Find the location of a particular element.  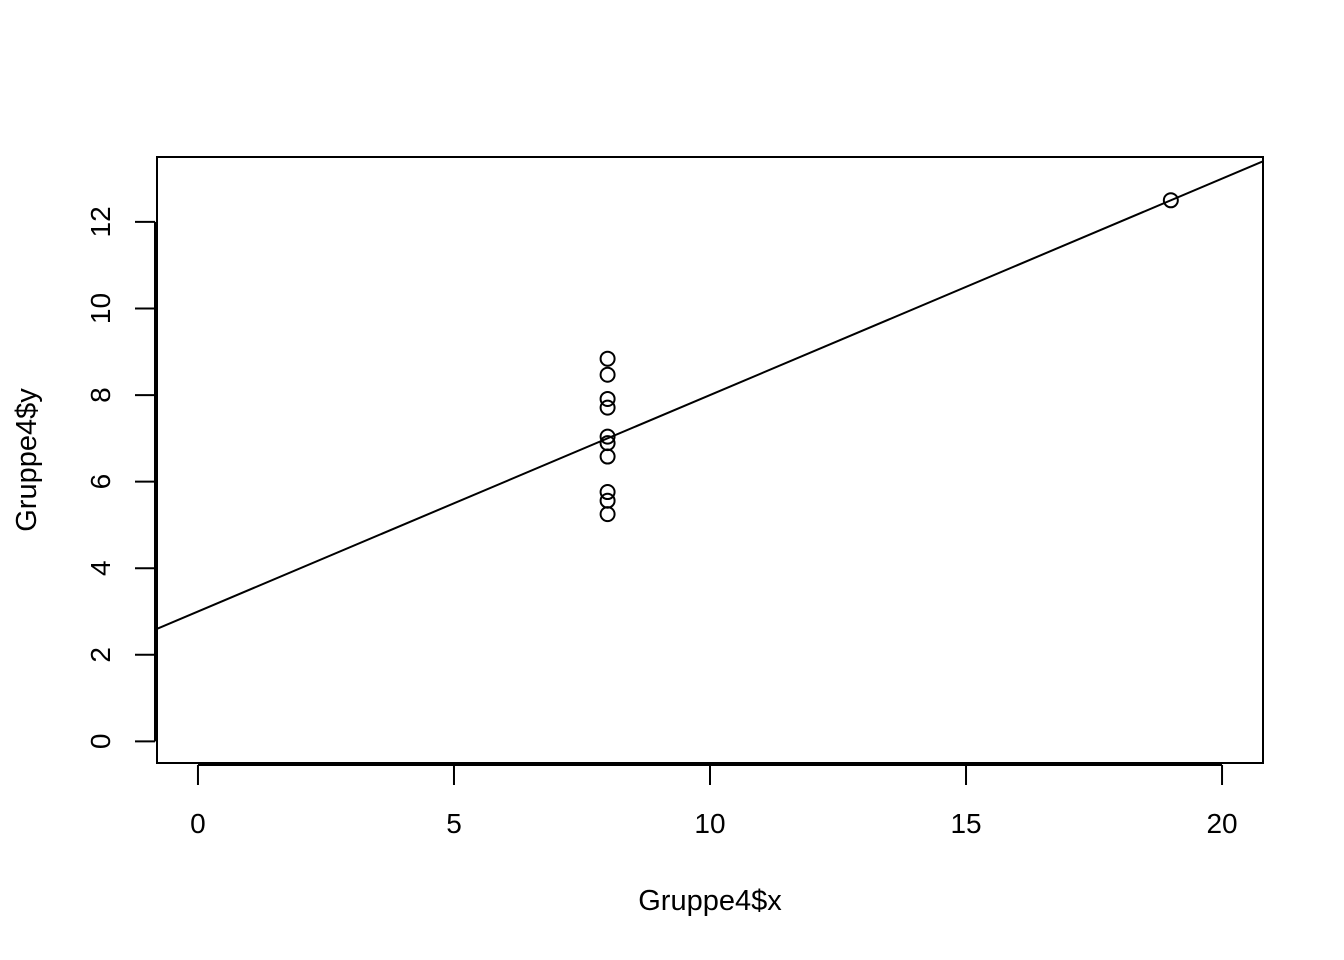

x-tick-label: 15 is located at coordinates (965, 823).